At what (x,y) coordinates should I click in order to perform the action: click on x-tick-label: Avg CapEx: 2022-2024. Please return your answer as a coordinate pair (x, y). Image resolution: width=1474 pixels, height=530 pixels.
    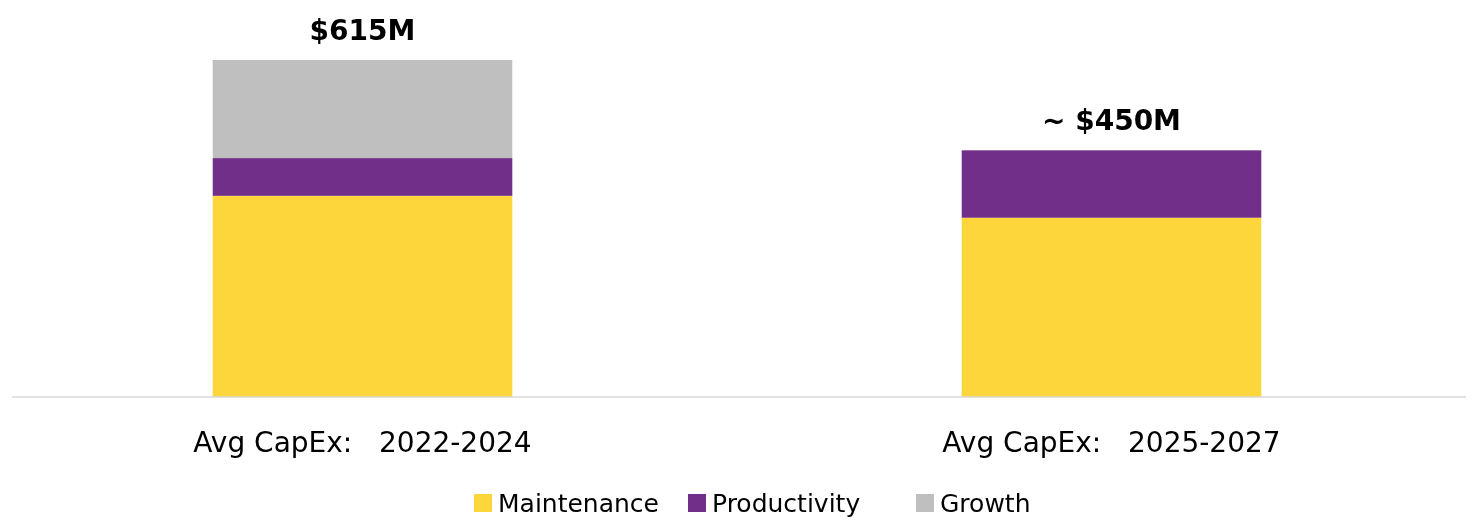
    Looking at the image, I should click on (362, 442).